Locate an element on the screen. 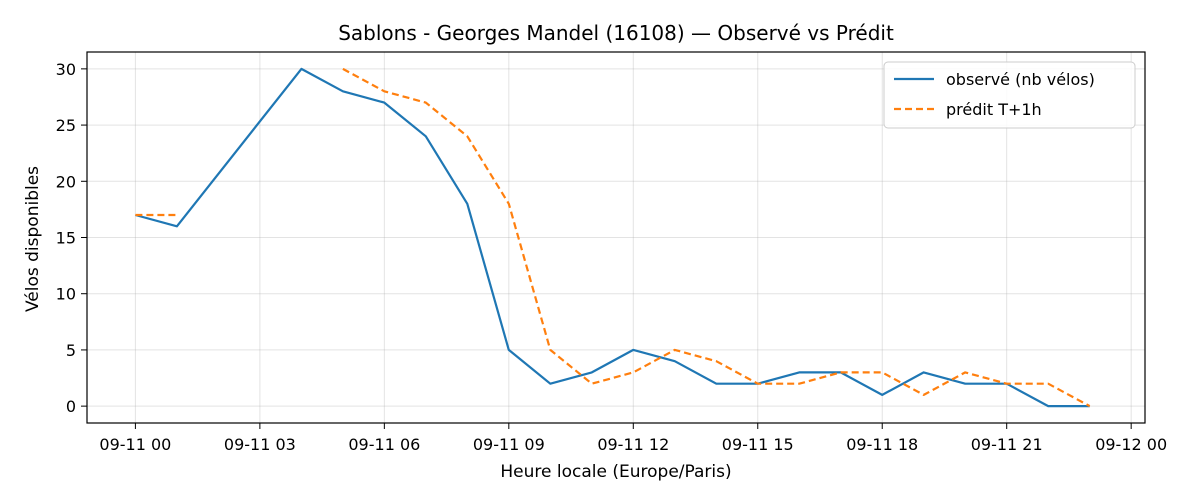 The width and height of the screenshot is (1204, 504). legend: observé (nb vélos) prédit T+1h is located at coordinates (1009, 95).